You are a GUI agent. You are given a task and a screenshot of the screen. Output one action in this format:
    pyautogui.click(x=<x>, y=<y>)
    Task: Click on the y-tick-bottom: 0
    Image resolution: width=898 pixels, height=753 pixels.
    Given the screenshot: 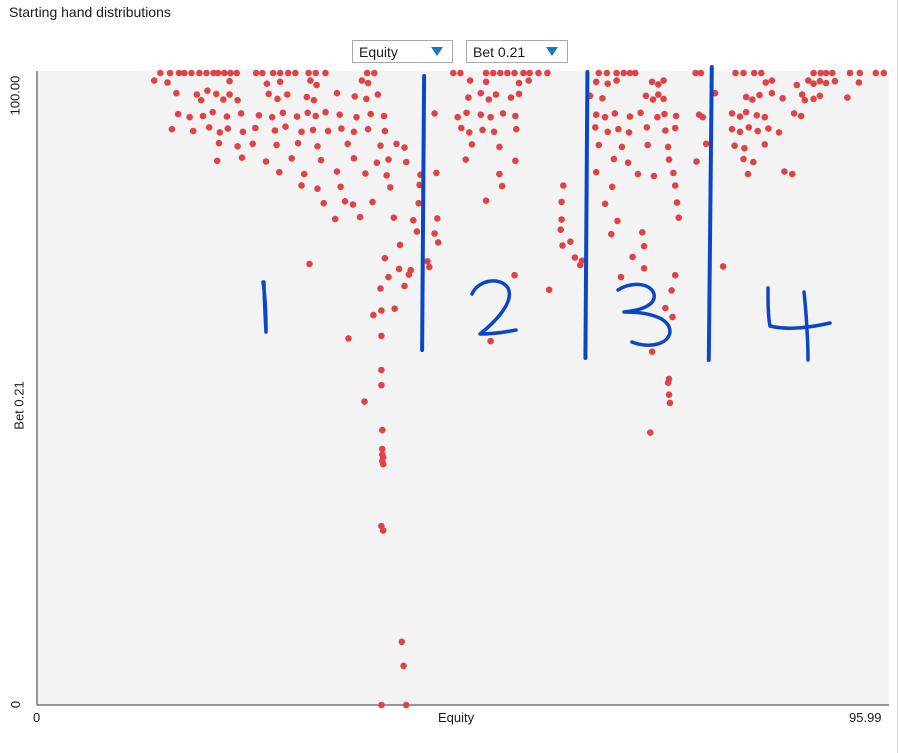 What is the action you would take?
    pyautogui.click(x=16, y=704)
    